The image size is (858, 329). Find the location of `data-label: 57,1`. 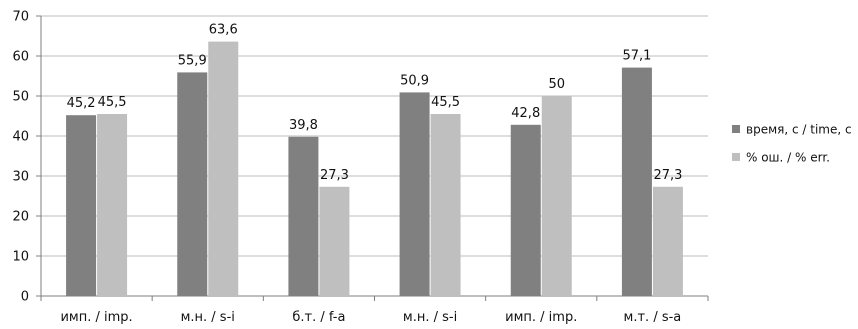

data-label: 57,1 is located at coordinates (636, 56).